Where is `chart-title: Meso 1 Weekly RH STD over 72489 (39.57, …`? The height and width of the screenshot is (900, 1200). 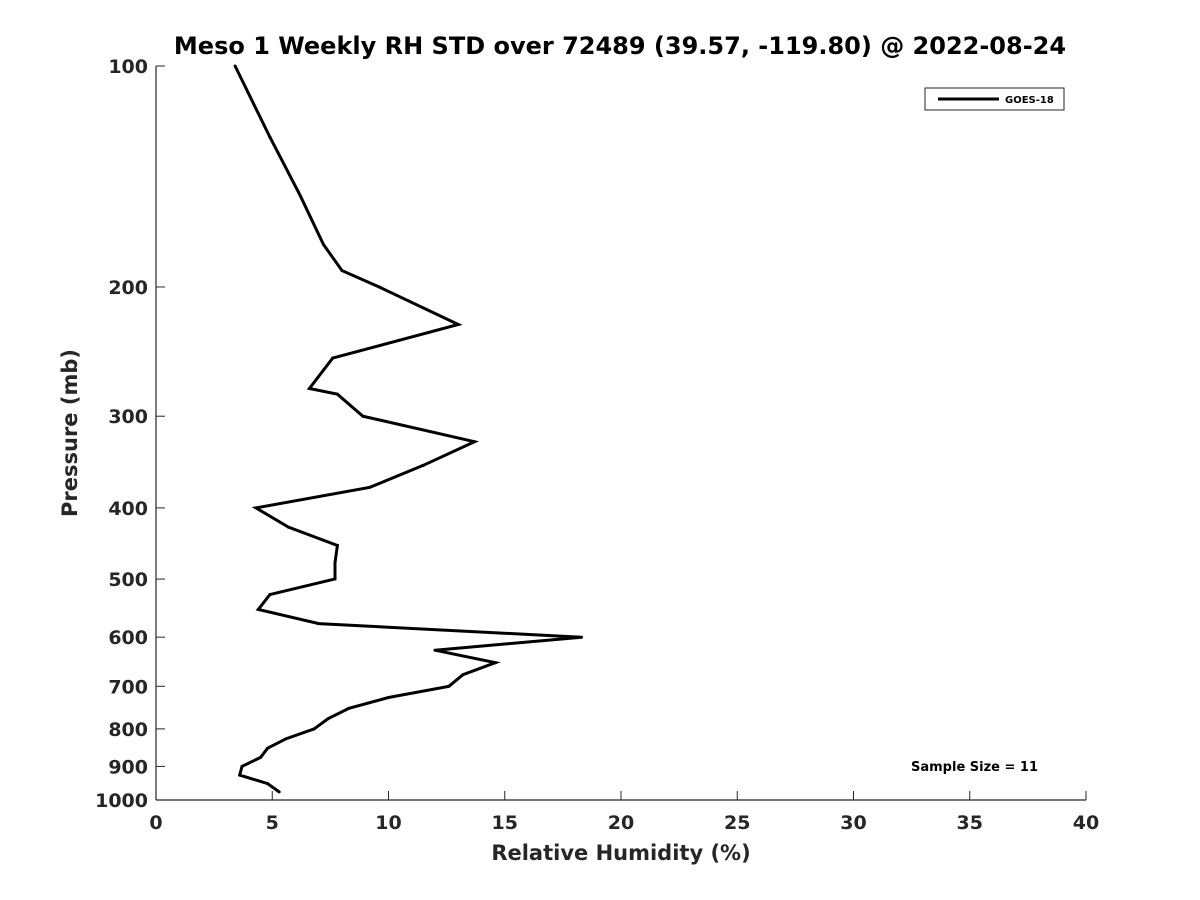
chart-title: Meso 1 Weekly RH STD over 72489 (39.57, … is located at coordinates (620, 46).